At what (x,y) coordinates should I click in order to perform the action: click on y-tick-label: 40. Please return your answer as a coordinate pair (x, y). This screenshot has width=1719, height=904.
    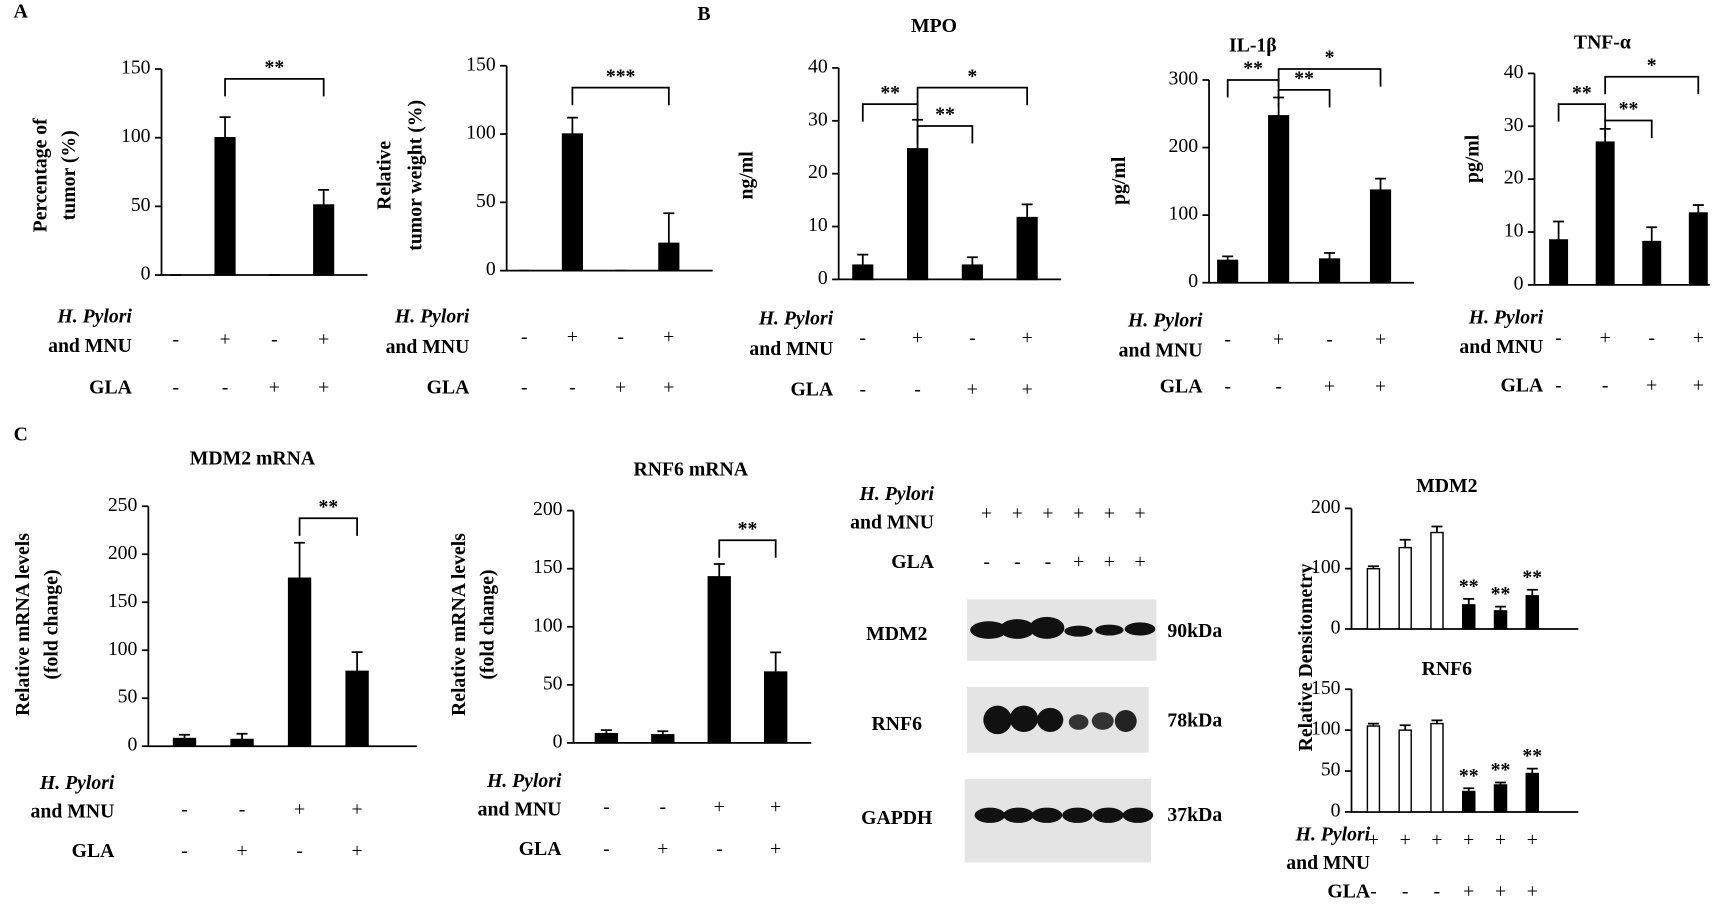
    Looking at the image, I should click on (1514, 72).